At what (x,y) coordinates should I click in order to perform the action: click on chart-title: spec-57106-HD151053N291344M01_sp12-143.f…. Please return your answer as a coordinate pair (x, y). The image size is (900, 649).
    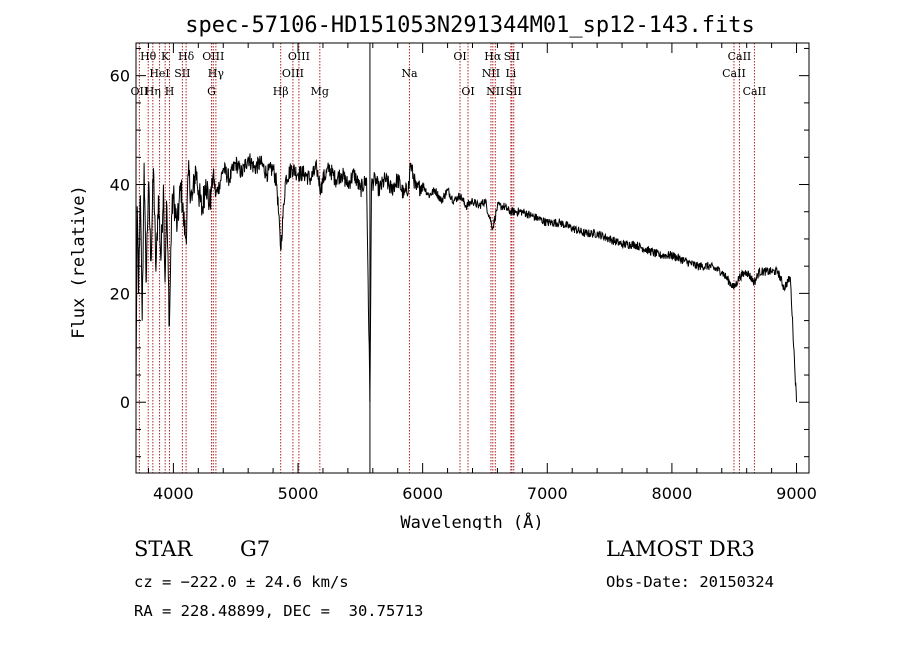
    Looking at the image, I should click on (470, 25).